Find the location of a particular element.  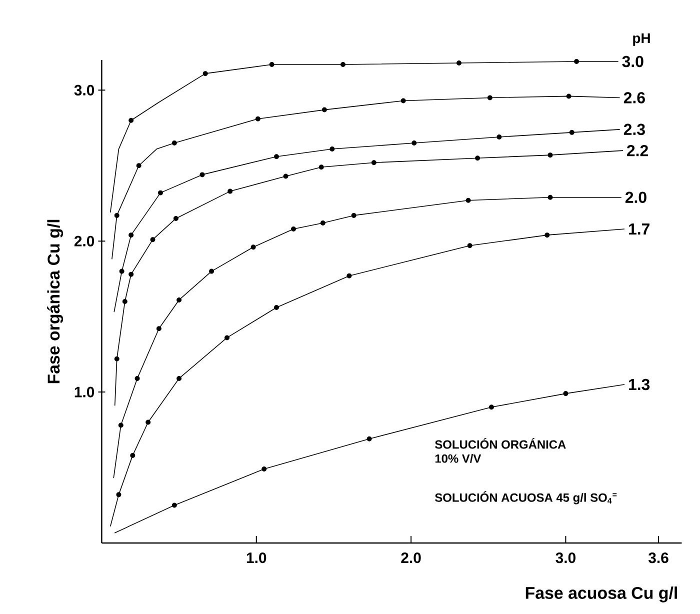

x-tick-label: 3.6 is located at coordinates (658, 558).